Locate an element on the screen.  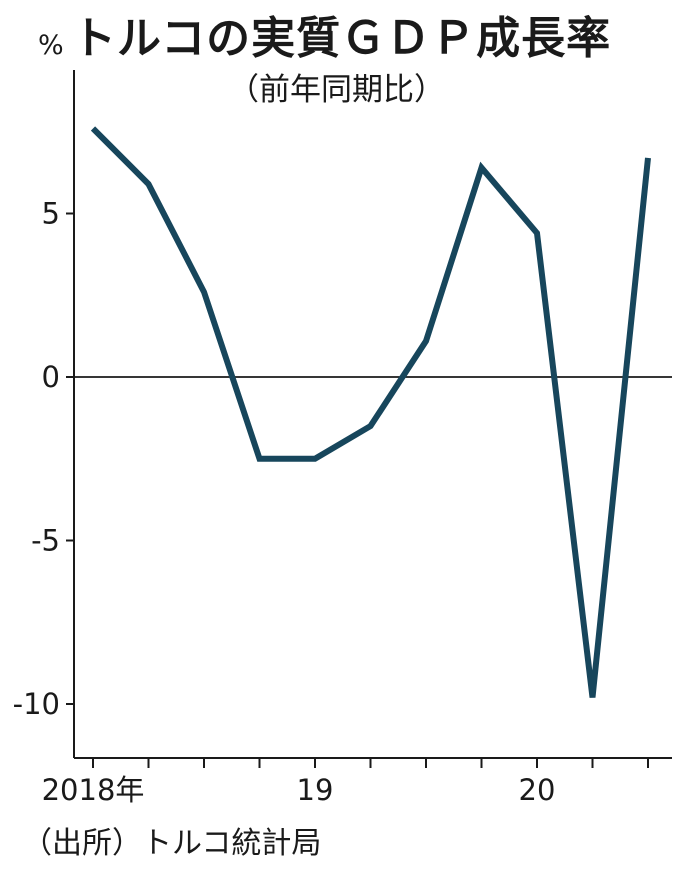
x-tick-label: 20 is located at coordinates (537, 790).